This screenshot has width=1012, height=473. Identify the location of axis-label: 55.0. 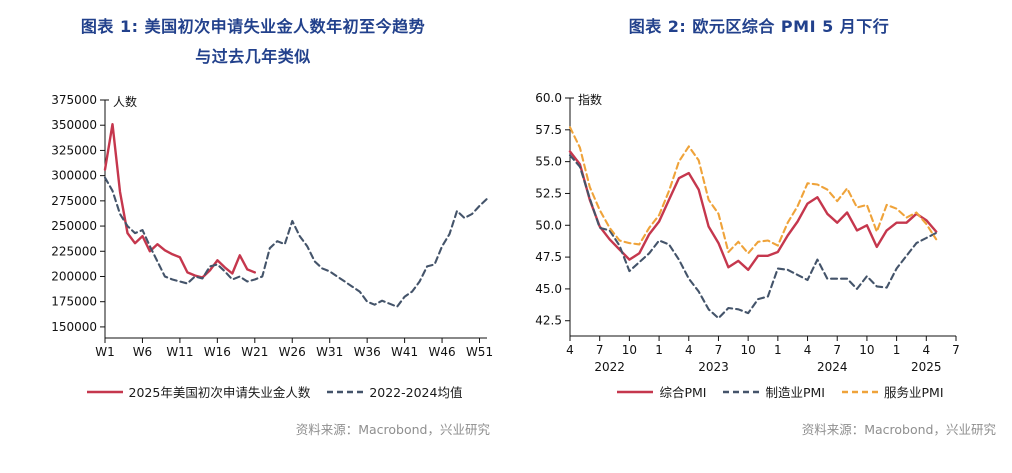
(548, 162).